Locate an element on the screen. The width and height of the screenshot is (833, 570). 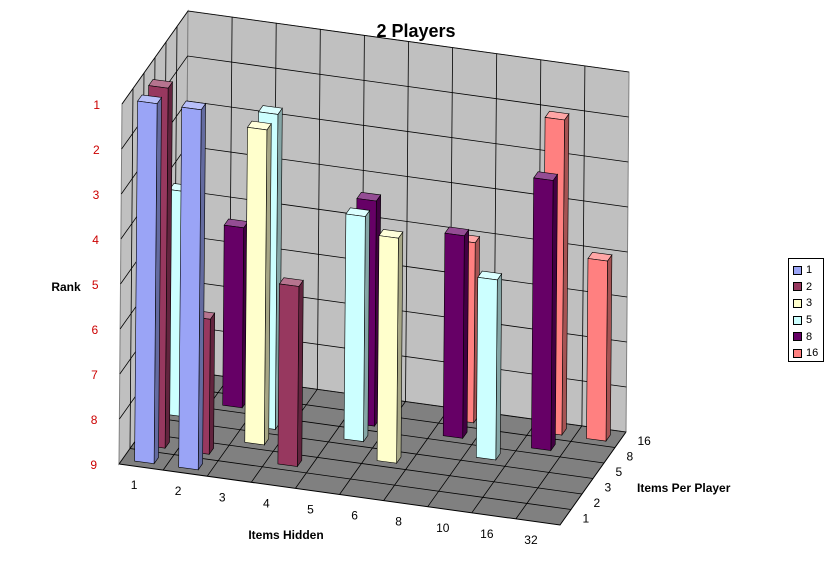
legend-item: 5 is located at coordinates (808, 320).